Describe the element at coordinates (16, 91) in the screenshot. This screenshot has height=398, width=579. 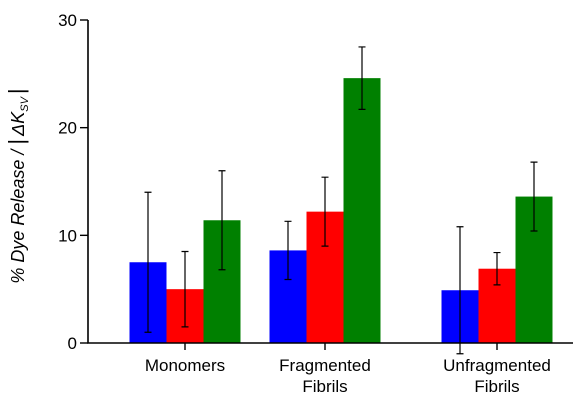
I see `y-axis-label-abs-bar-right: |` at that location.